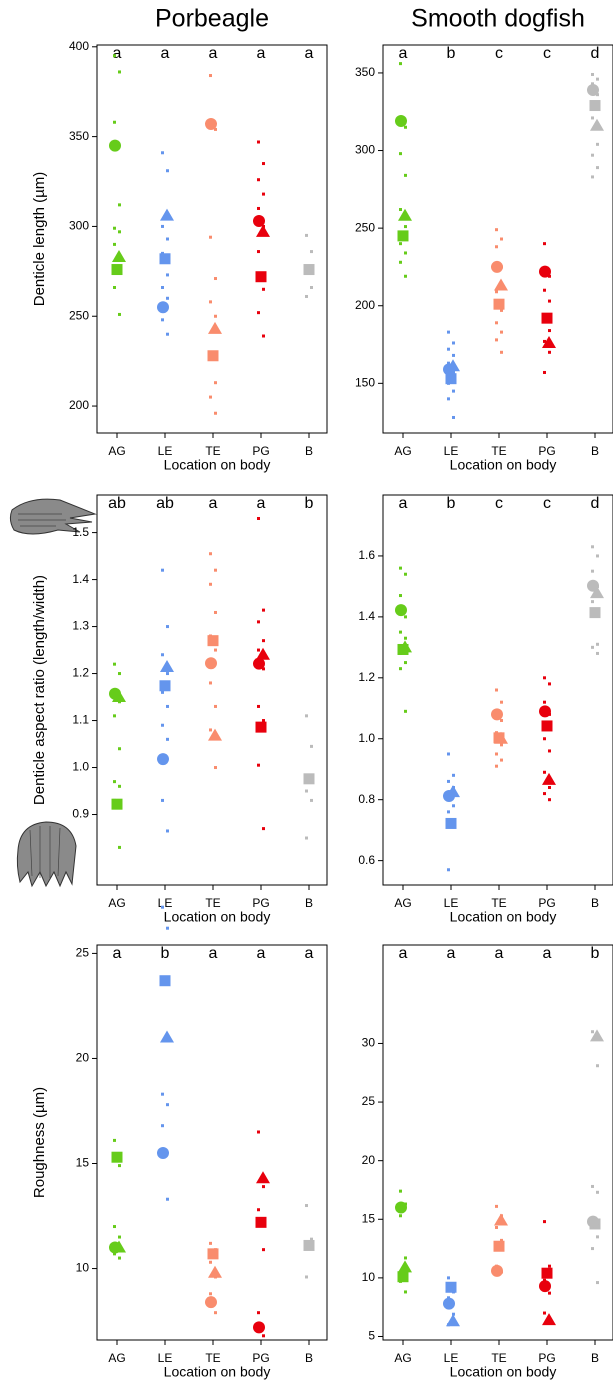 This screenshot has width=613, height=1385. Describe the element at coordinates (53, 516) in the screenshot. I see `denticle-icon-long` at that location.